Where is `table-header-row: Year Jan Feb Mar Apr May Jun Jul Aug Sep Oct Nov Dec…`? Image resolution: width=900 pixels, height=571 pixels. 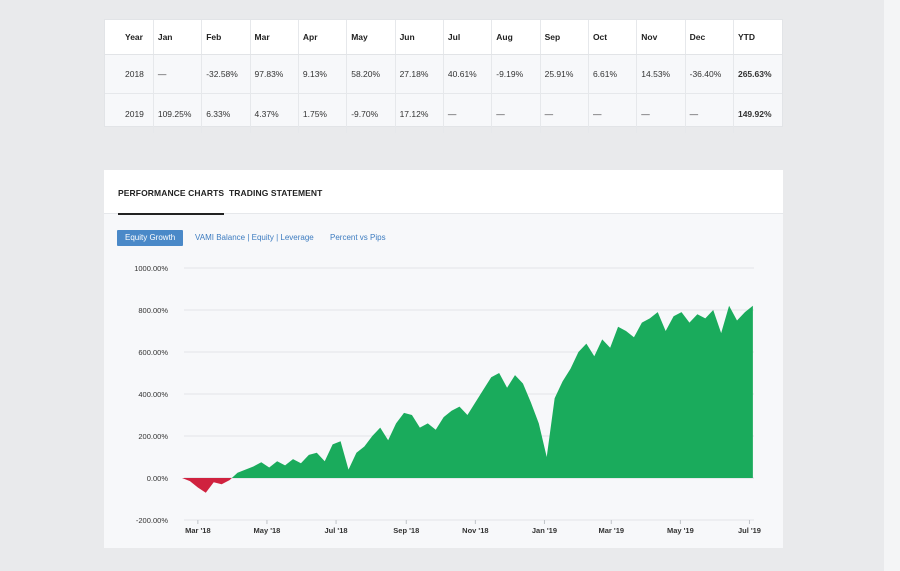
table-header-row: Year Jan Feb Mar Apr May Jun Jul Aug Sep Oct Nov Dec… is located at coordinates (443, 37).